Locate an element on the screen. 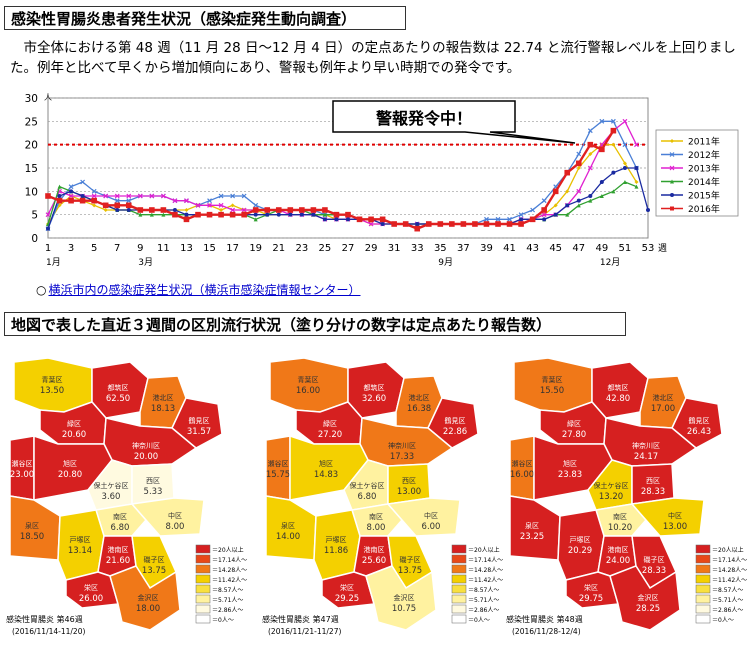  alert-callout: 警報発令中！ is located at coordinates (454, 122).